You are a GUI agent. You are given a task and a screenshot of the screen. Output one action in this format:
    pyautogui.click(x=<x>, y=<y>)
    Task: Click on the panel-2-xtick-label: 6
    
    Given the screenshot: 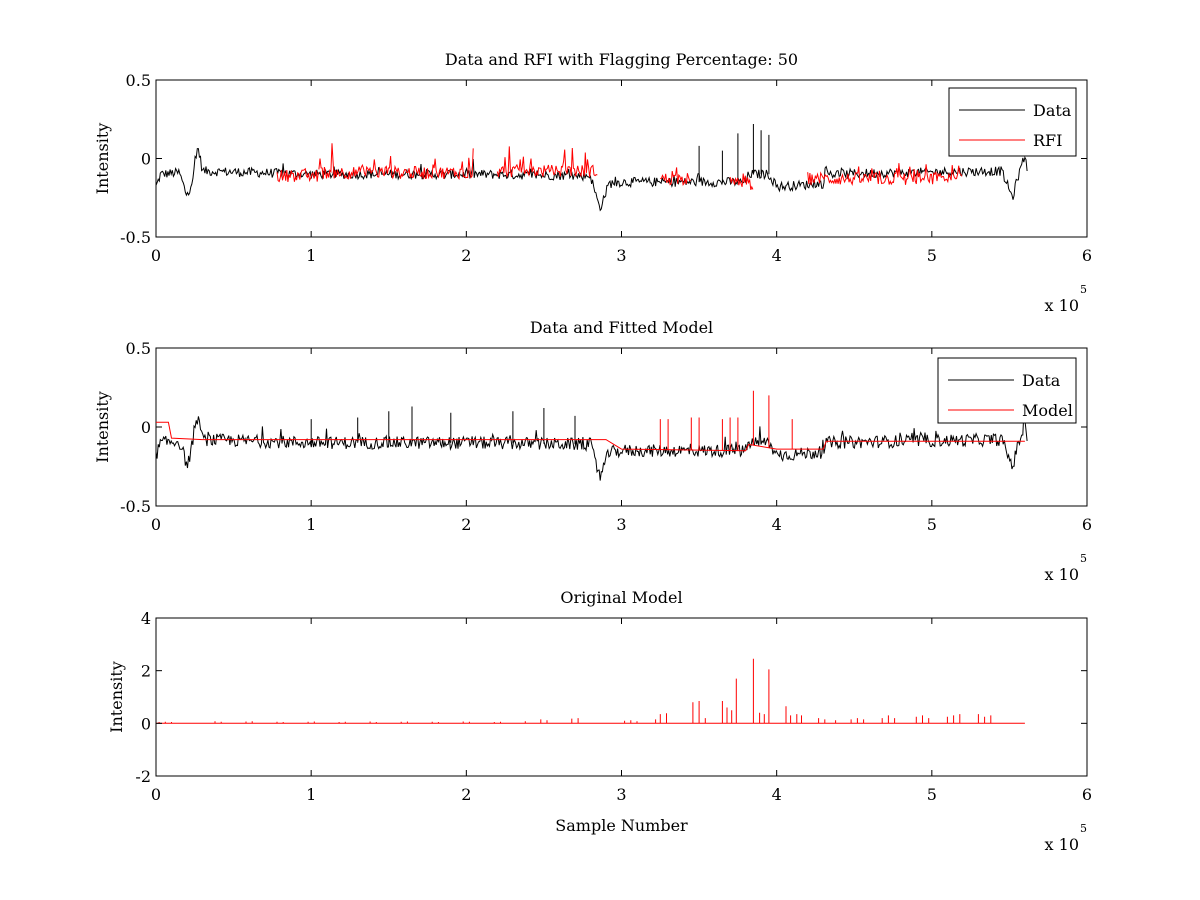 What is the action you would take?
    pyautogui.click(x=1087, y=524)
    